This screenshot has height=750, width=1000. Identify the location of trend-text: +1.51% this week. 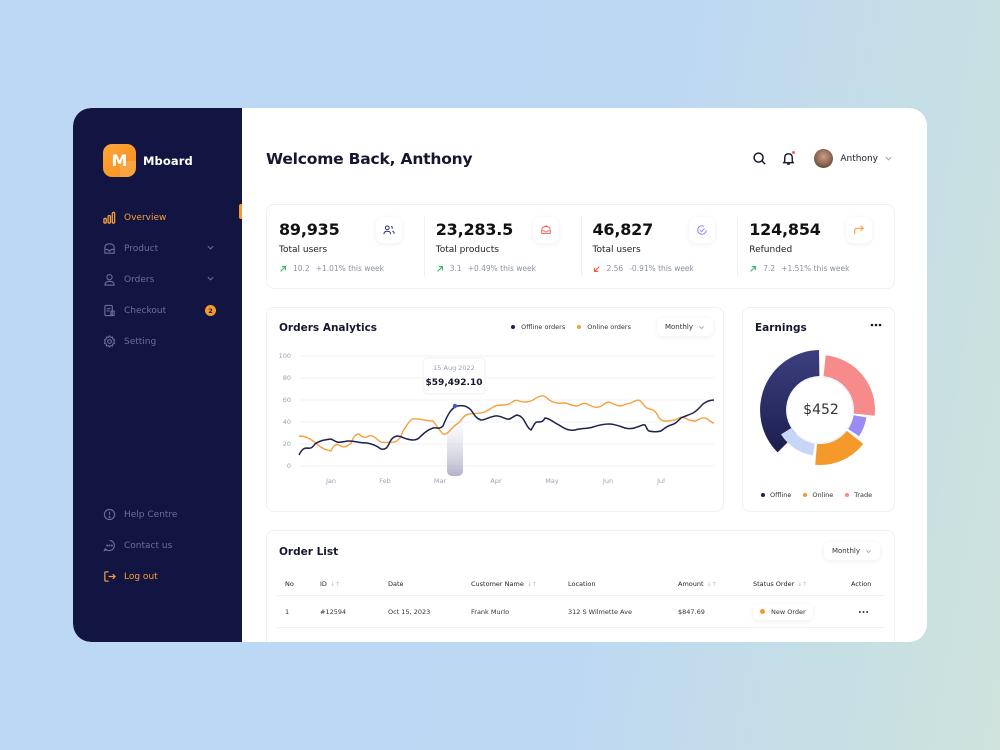
(815, 268).